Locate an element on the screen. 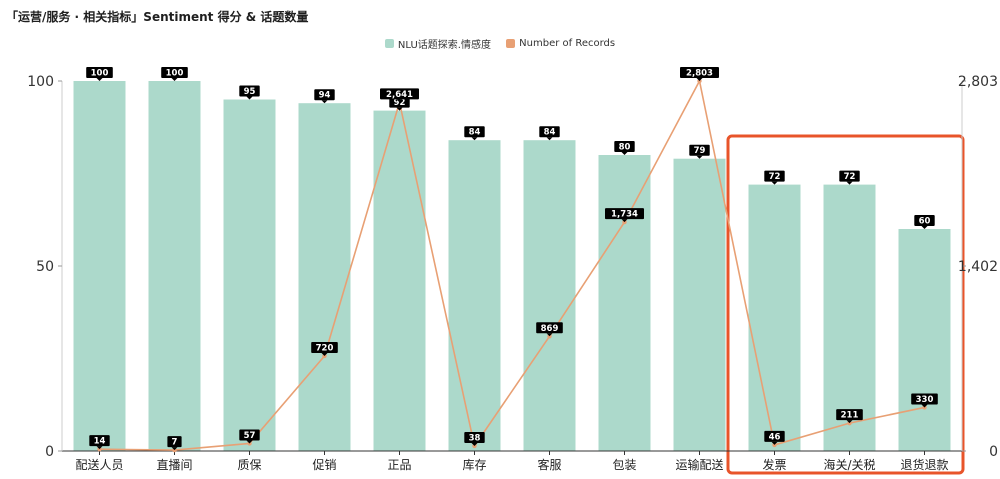 The height and width of the screenshot is (479, 1000). records-label-6: 869 is located at coordinates (550, 329).